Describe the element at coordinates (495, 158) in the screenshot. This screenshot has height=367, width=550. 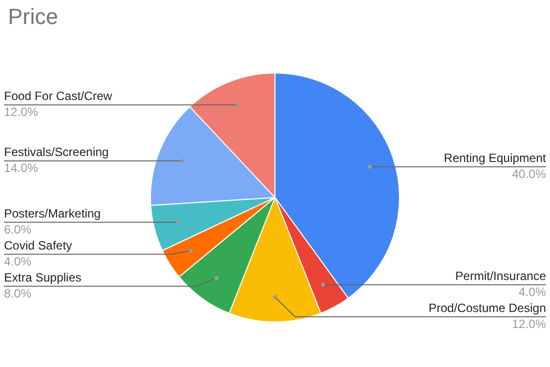
I see `slice-label: Renting Equipment` at that location.